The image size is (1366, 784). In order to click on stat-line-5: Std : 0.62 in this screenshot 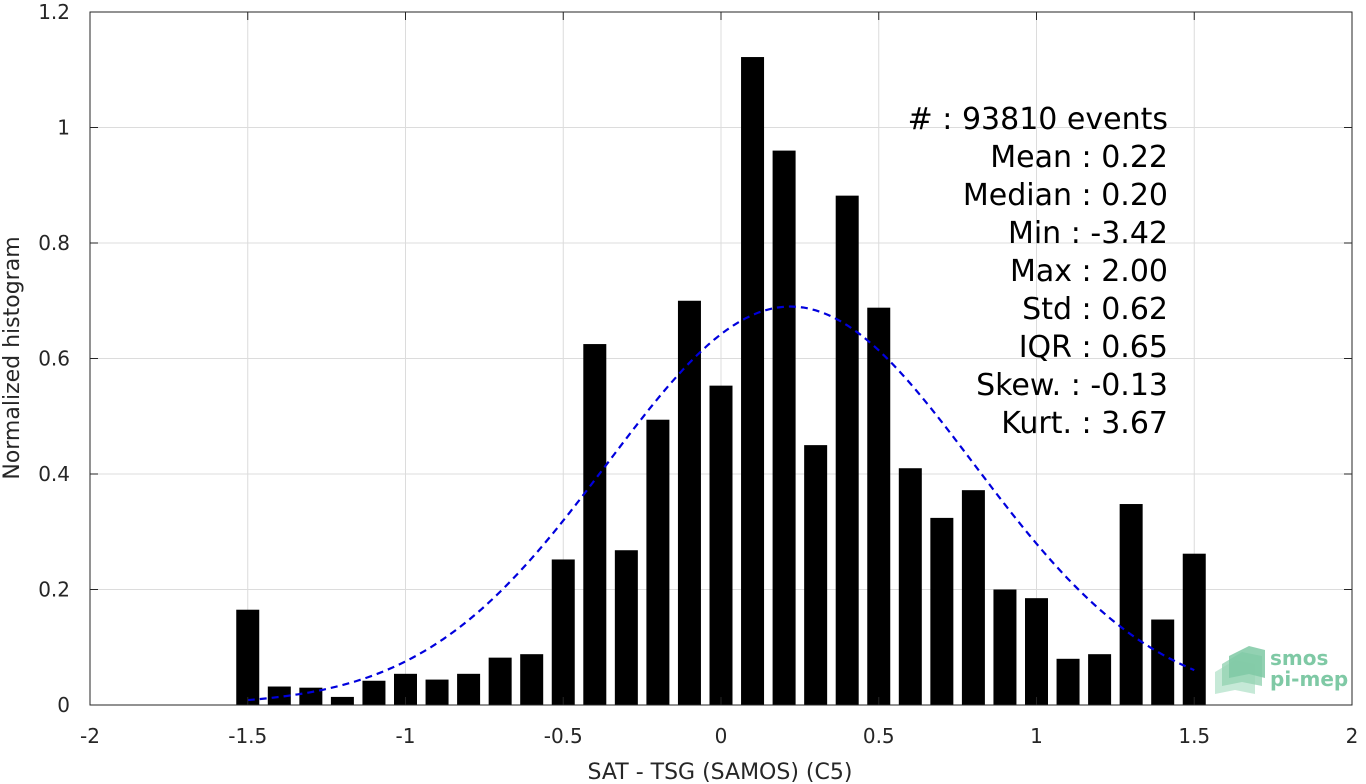, I will do `click(1095, 309)`.